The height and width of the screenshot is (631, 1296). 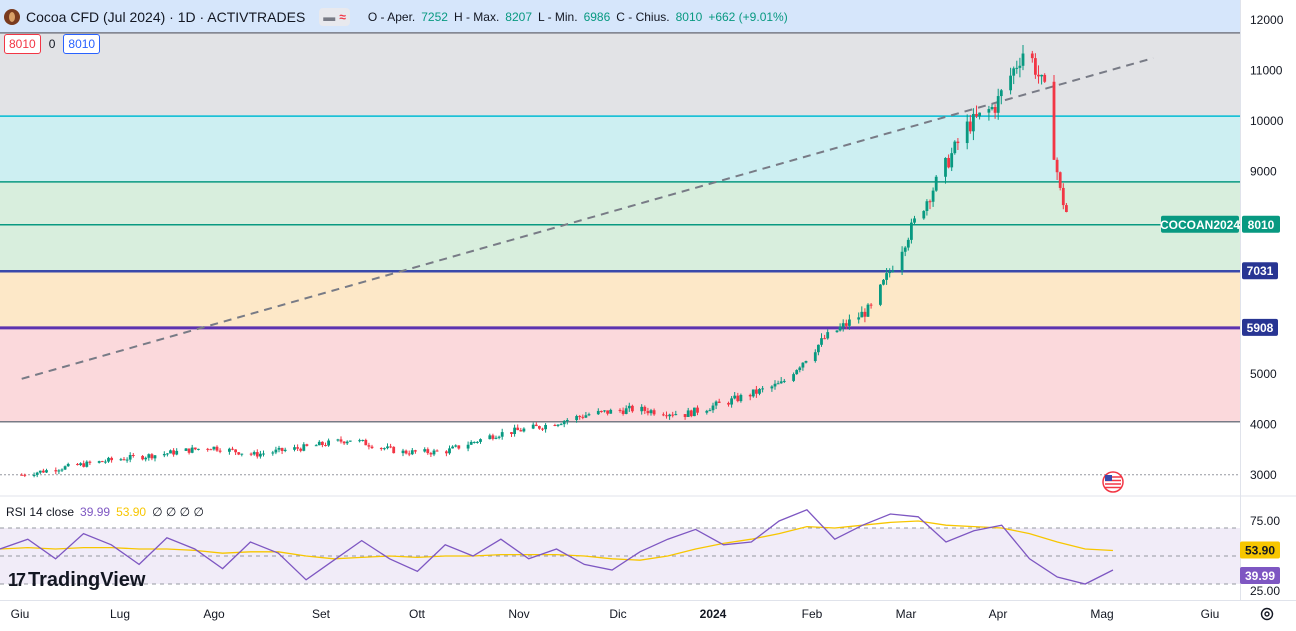 I want to click on tradingview-logo: 17 TradingView, so click(x=76, y=580).